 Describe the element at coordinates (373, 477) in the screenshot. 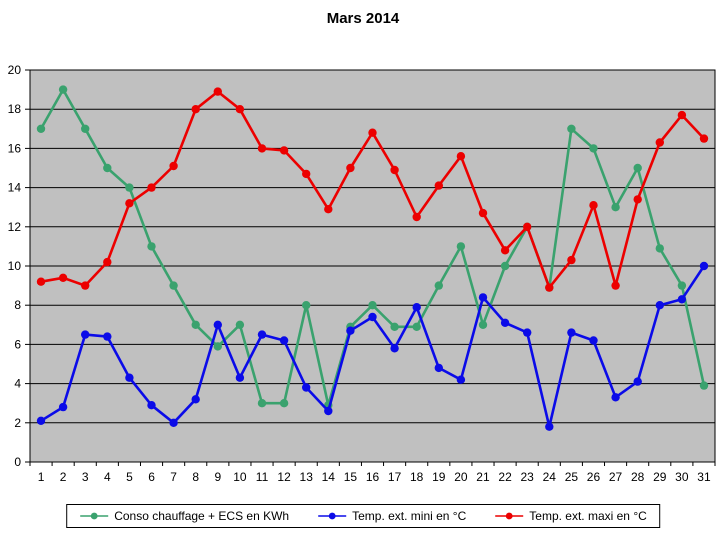

I see `x-tick-label: 16` at that location.